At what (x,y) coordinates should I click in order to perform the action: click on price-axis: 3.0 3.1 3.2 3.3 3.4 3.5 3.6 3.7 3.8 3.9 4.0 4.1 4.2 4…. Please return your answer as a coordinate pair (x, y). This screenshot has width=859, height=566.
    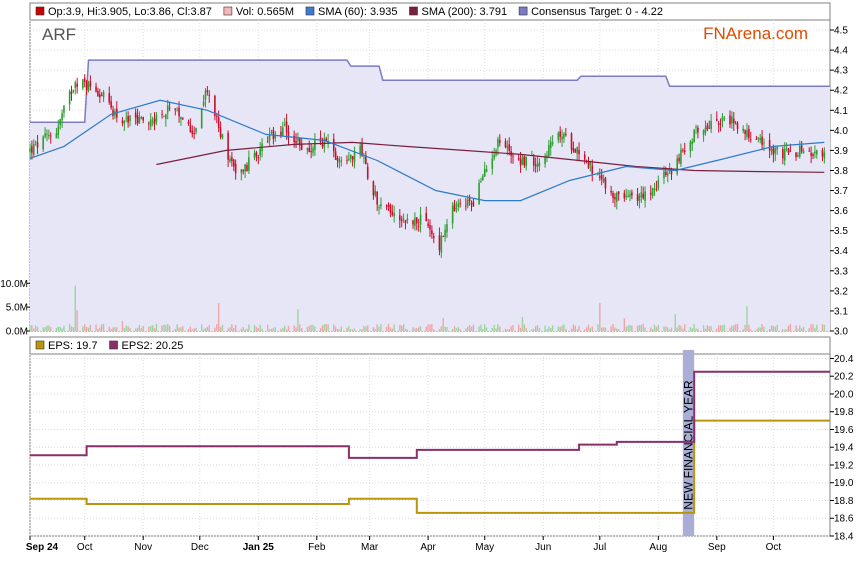
    Looking at the image, I should click on (839, 182).